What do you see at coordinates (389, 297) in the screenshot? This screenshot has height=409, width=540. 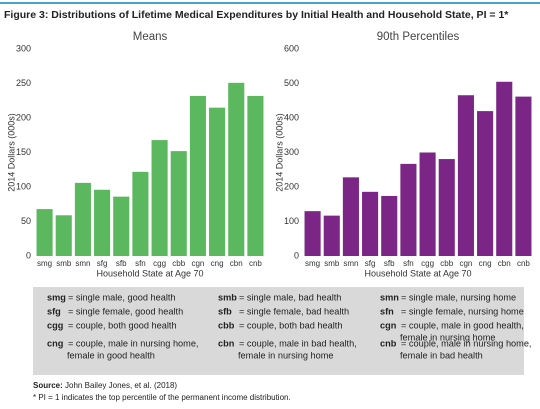 I see `abbr-code: smn` at bounding box center [389, 297].